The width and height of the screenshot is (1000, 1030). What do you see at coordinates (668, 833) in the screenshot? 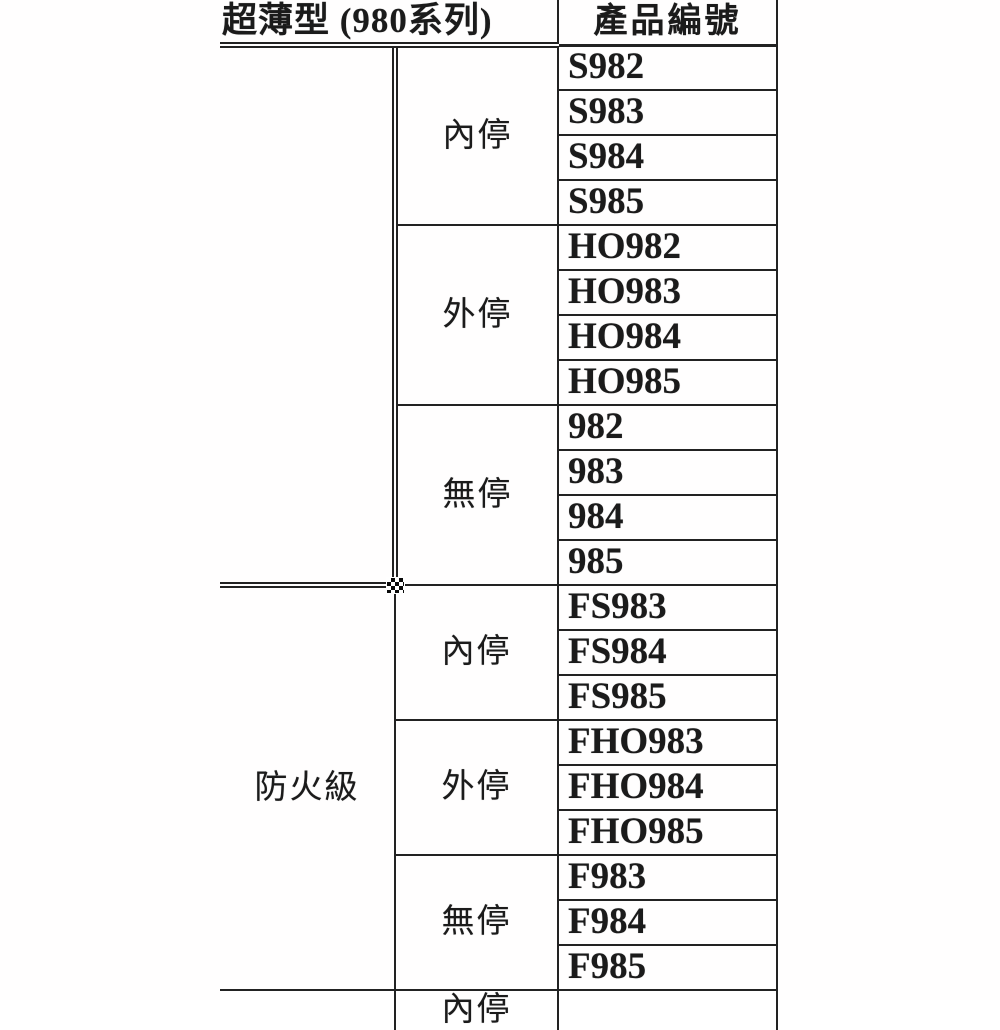
I see `product-code-cell: FHO985` at bounding box center [668, 833].